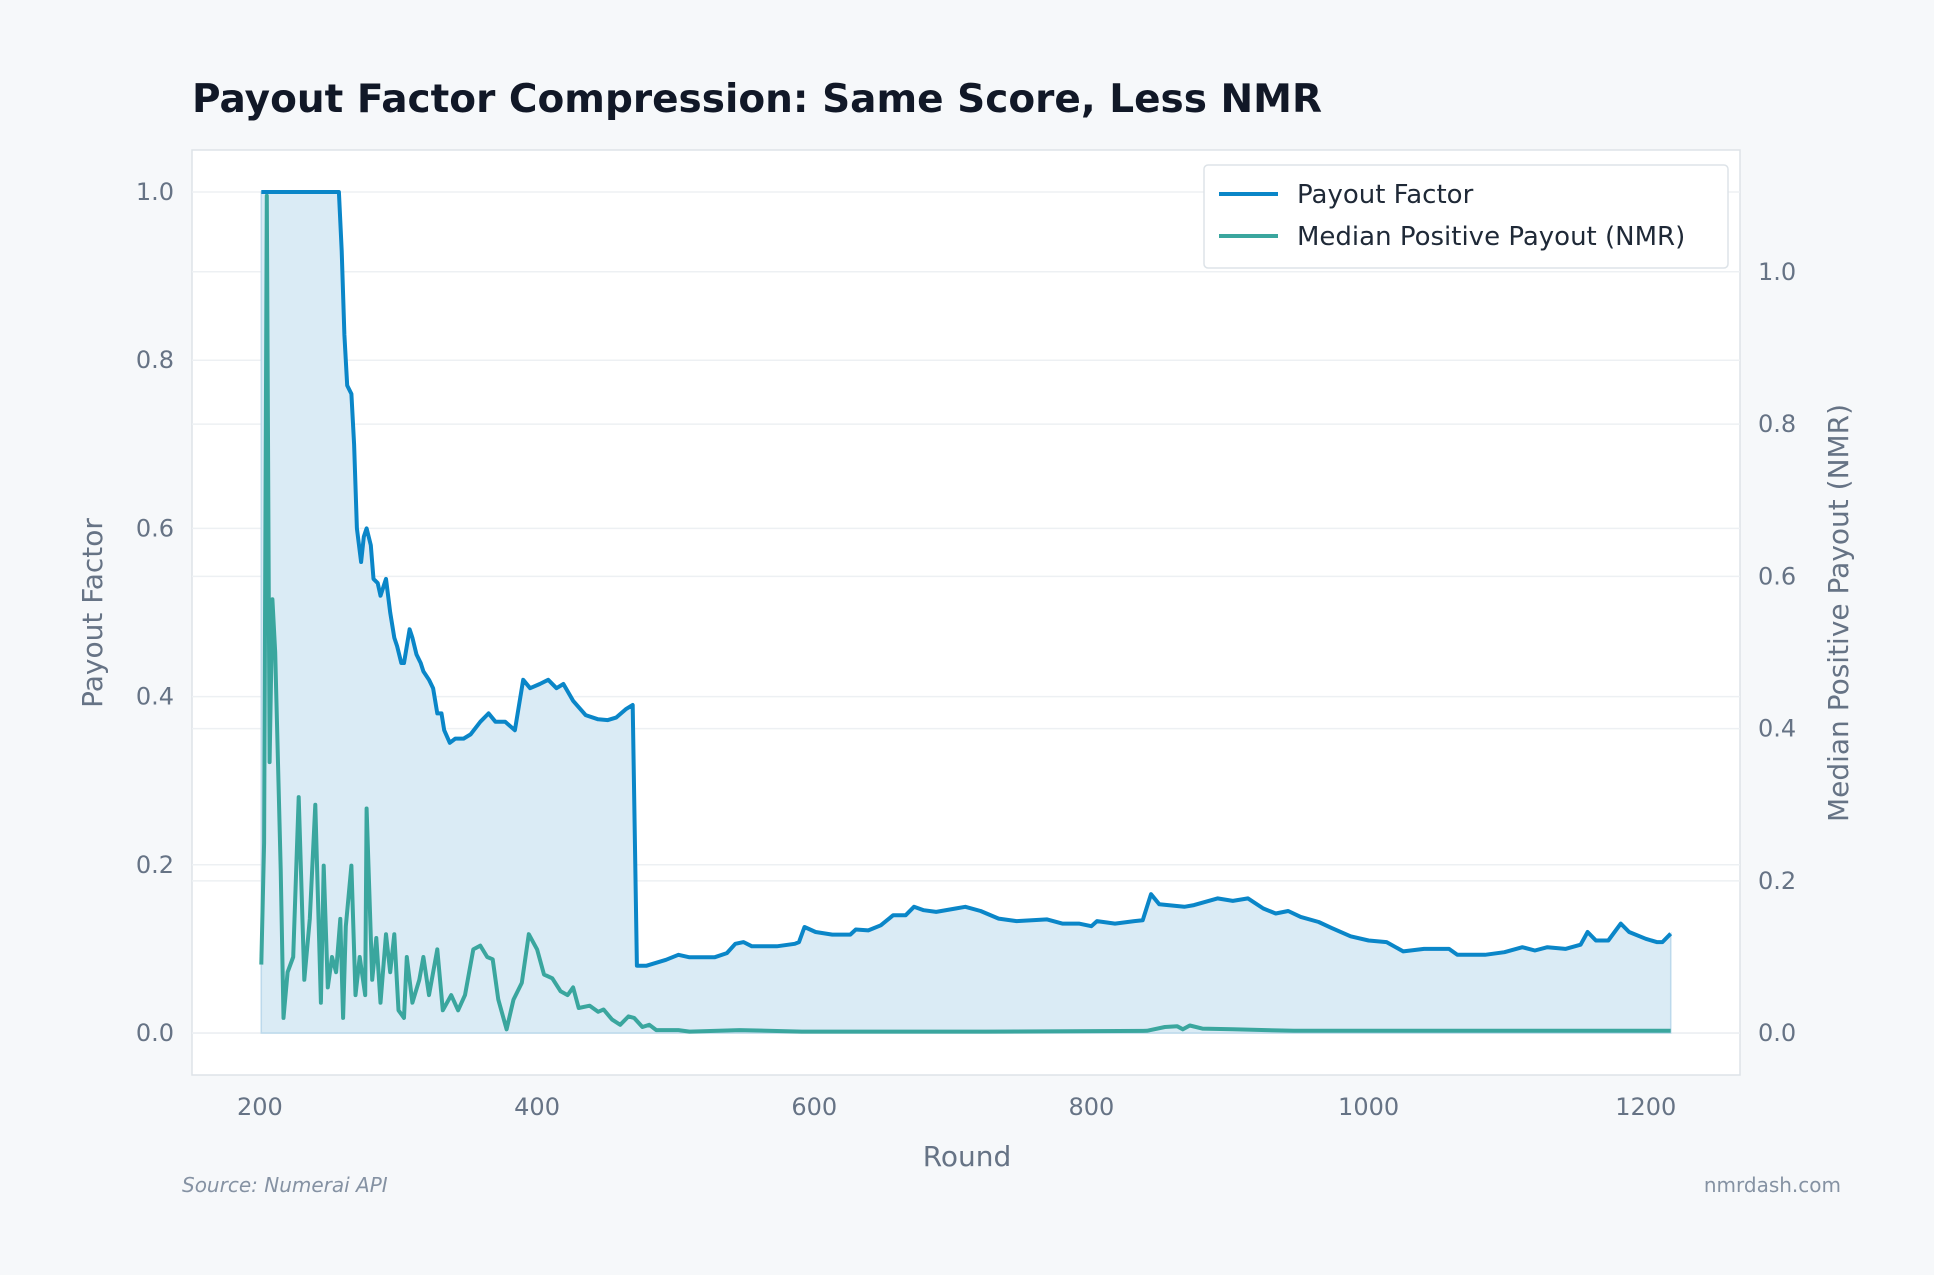  What do you see at coordinates (1092, 1107) in the screenshot?
I see `x-tick-label: 800` at bounding box center [1092, 1107].